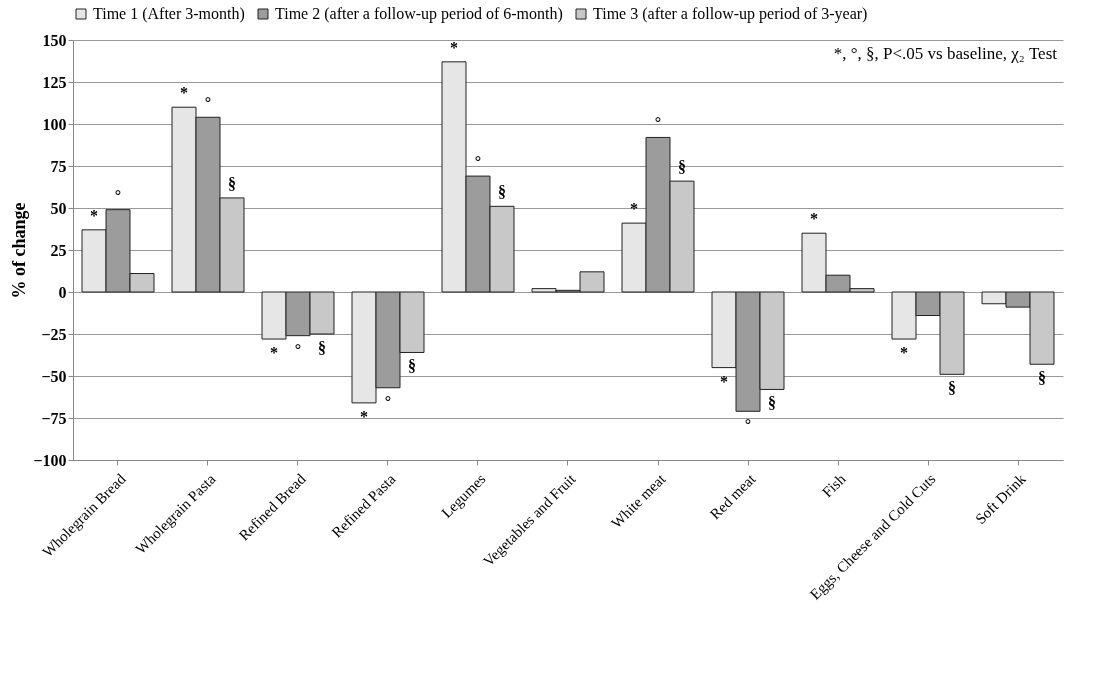  Describe the element at coordinates (54, 82) in the screenshot. I see `y-tick-label: 125` at that location.